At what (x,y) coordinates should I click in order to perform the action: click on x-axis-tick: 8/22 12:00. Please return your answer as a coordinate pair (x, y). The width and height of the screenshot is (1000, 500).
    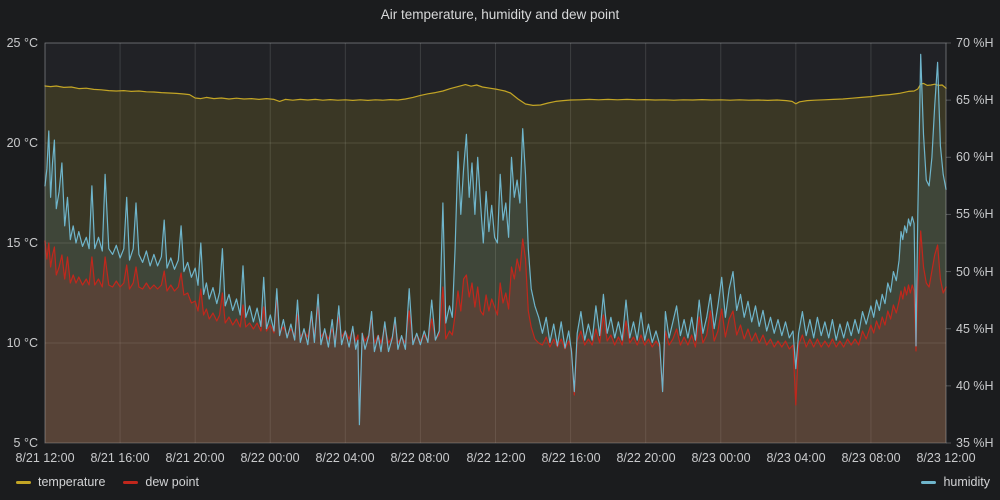
    Looking at the image, I should click on (496, 458).